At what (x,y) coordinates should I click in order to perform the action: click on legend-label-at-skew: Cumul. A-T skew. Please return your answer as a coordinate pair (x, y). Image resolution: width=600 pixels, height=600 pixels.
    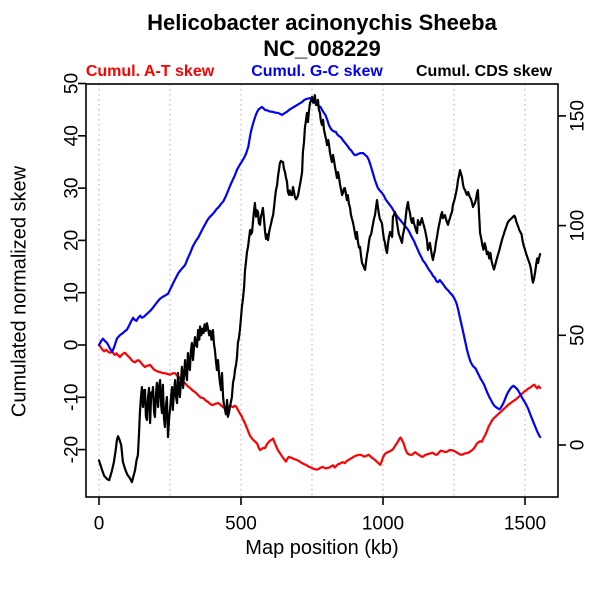
    Looking at the image, I should click on (150, 71).